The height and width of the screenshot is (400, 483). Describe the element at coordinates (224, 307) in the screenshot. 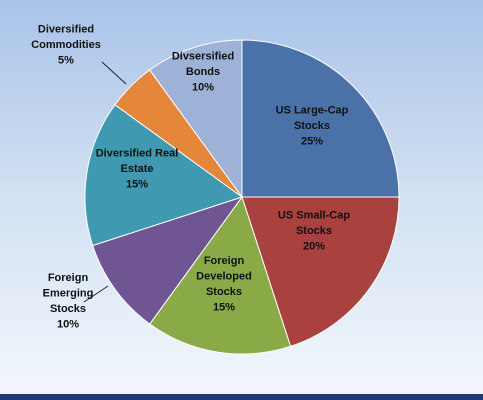

I see `slice-label-2-line-3: 15%` at that location.